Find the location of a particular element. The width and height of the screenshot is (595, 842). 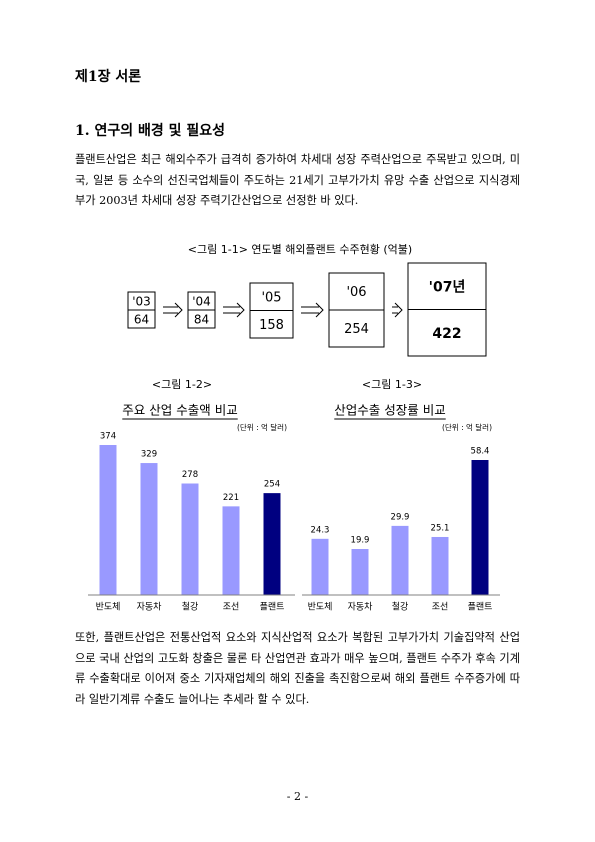

figure-label: <그림 1-3> is located at coordinates (392, 384).